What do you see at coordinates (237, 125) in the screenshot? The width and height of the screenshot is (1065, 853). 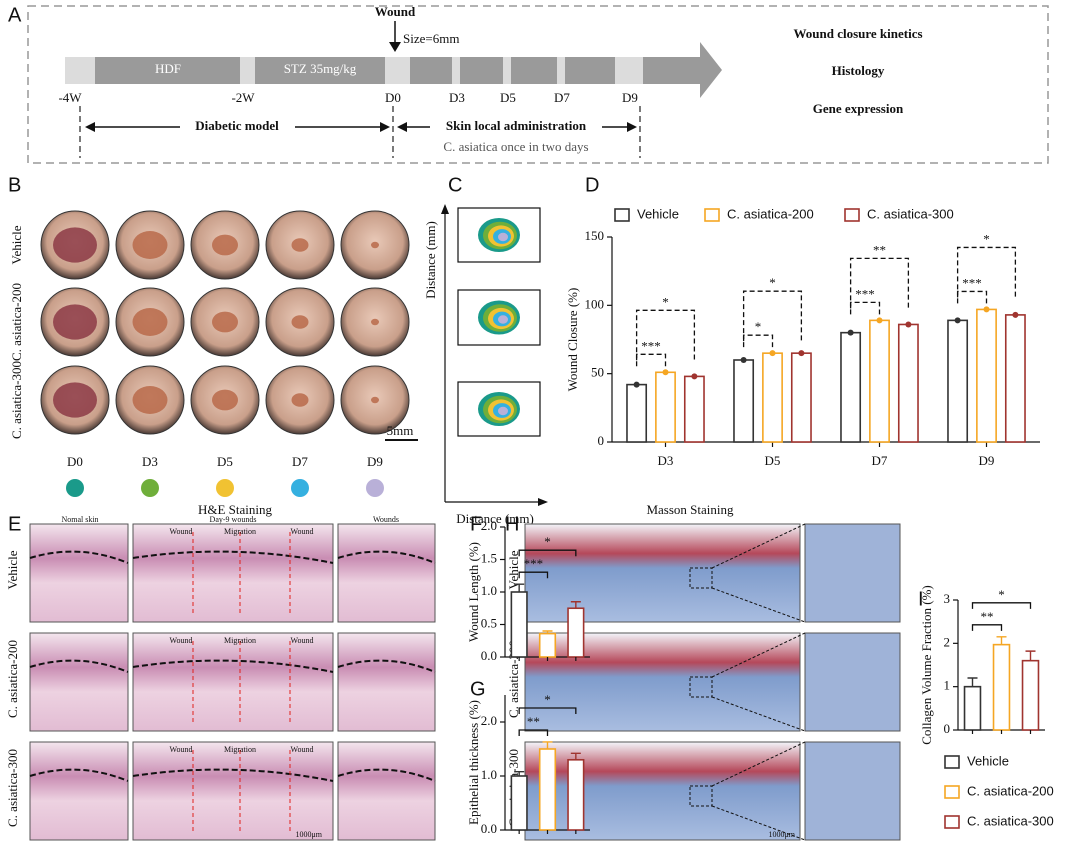 I see `label: Diabetic model` at bounding box center [237, 125].